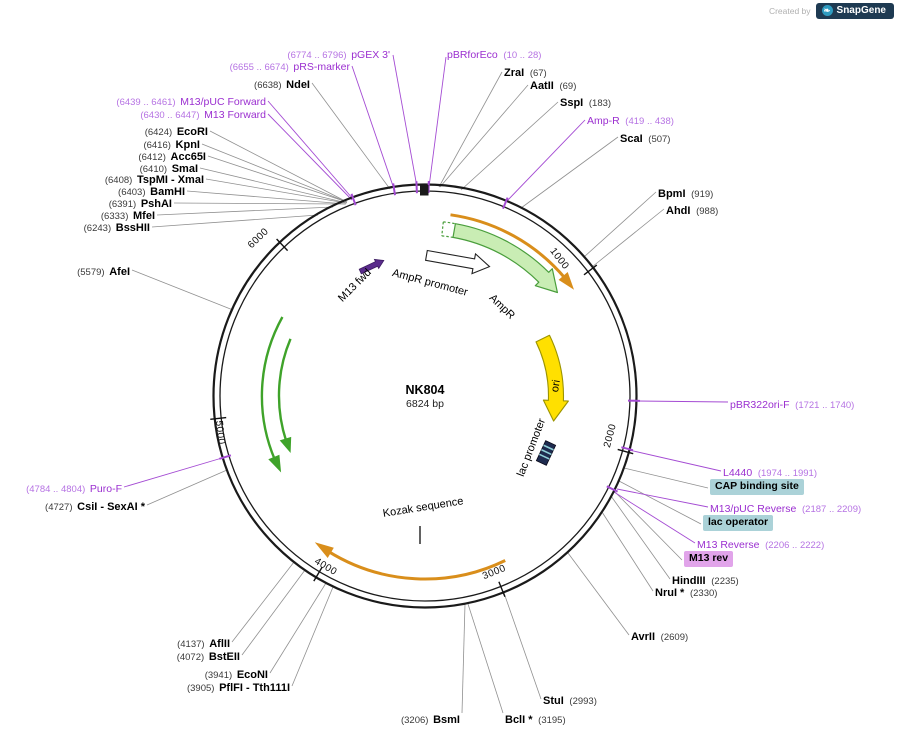 The height and width of the screenshot is (733, 899). Describe the element at coordinates (556, 386) in the screenshot. I see `feature-label-ori: ori` at that location.